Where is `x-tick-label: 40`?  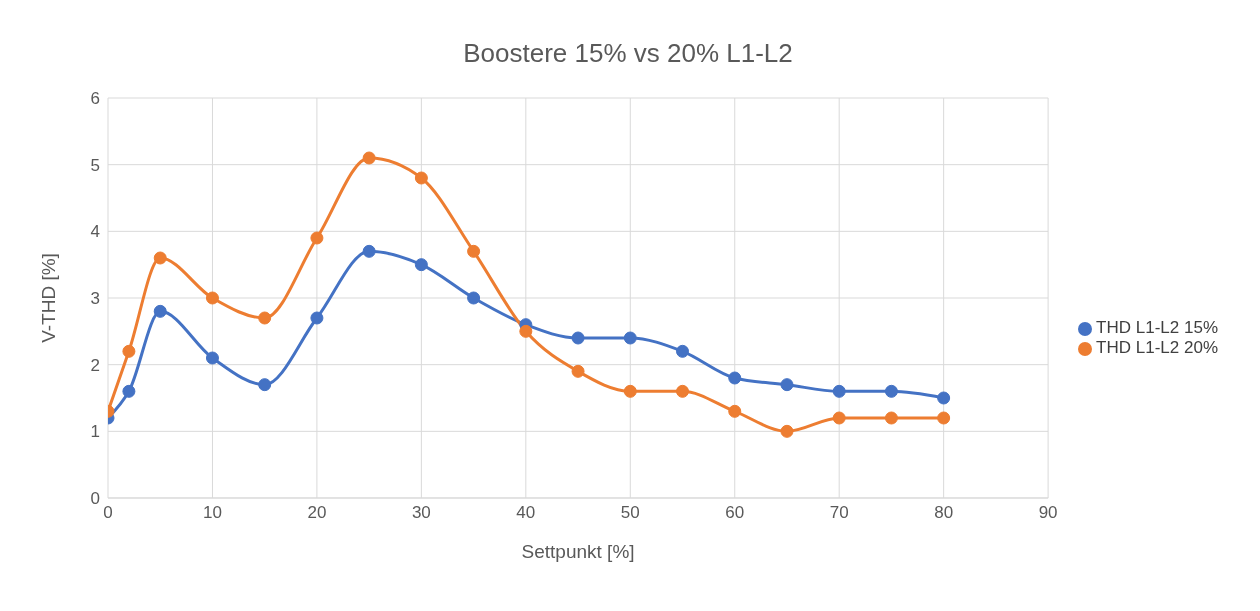 x-tick-label: 40 is located at coordinates (526, 513).